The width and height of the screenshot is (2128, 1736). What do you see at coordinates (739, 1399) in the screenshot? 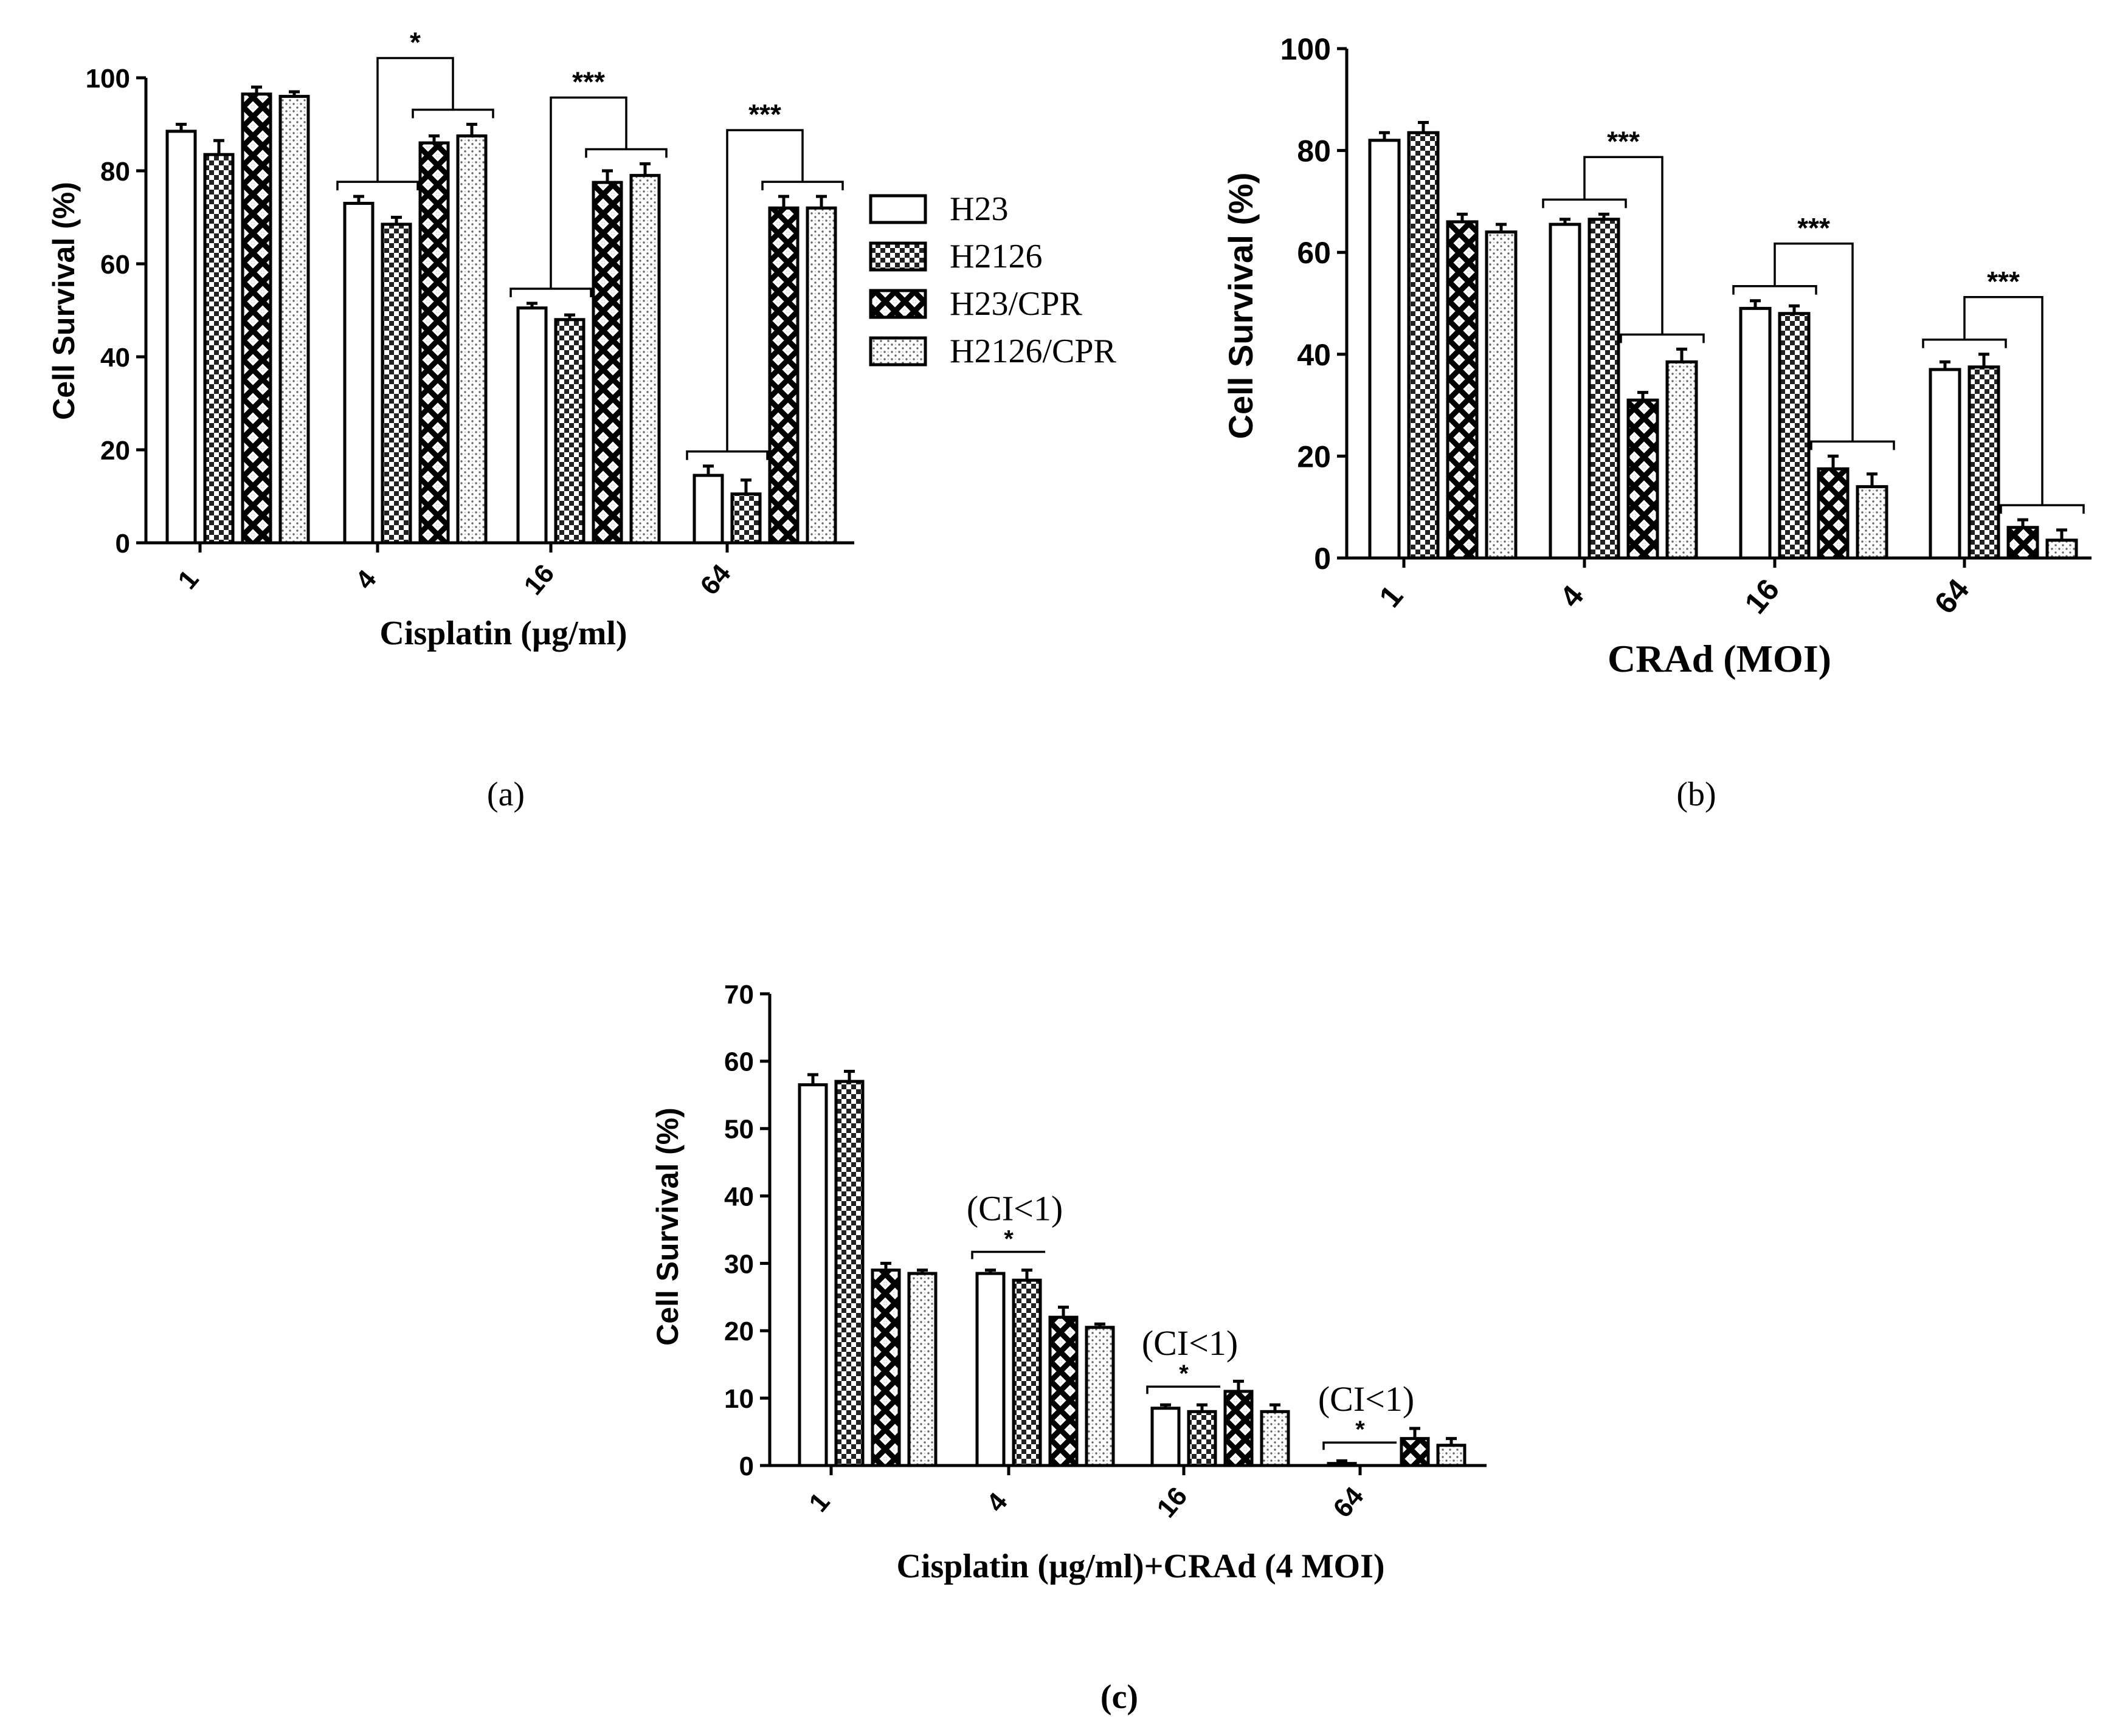
I see `y-tick-label: 10` at bounding box center [739, 1399].